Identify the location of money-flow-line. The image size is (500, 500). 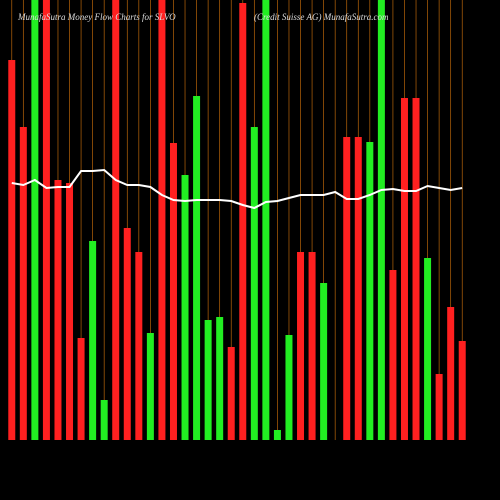
(237, 189).